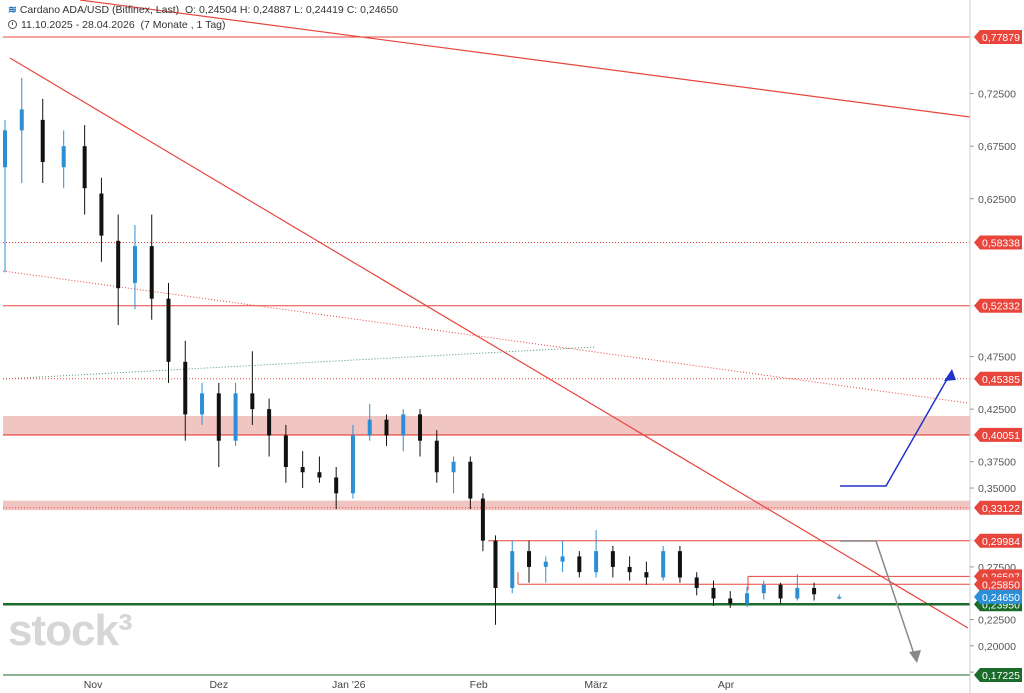 This screenshot has height=693, width=1024. I want to click on date-range: 11.10.2025 - 28.04.2026, so click(78, 25).